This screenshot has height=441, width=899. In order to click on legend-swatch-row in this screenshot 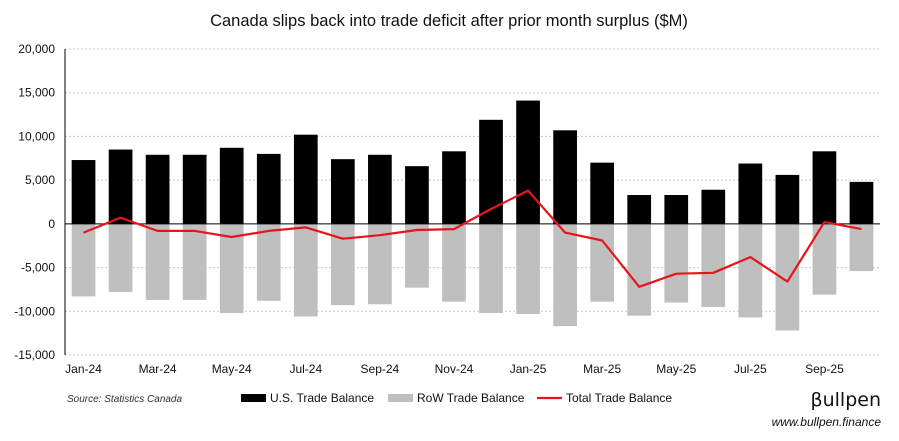, I will do `click(400, 398)`.